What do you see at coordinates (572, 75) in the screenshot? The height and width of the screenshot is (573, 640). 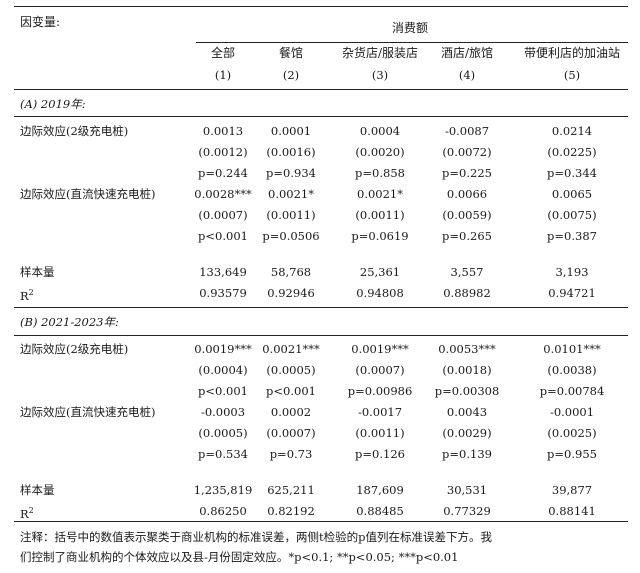 I see `column-number: (5)` at bounding box center [572, 75].